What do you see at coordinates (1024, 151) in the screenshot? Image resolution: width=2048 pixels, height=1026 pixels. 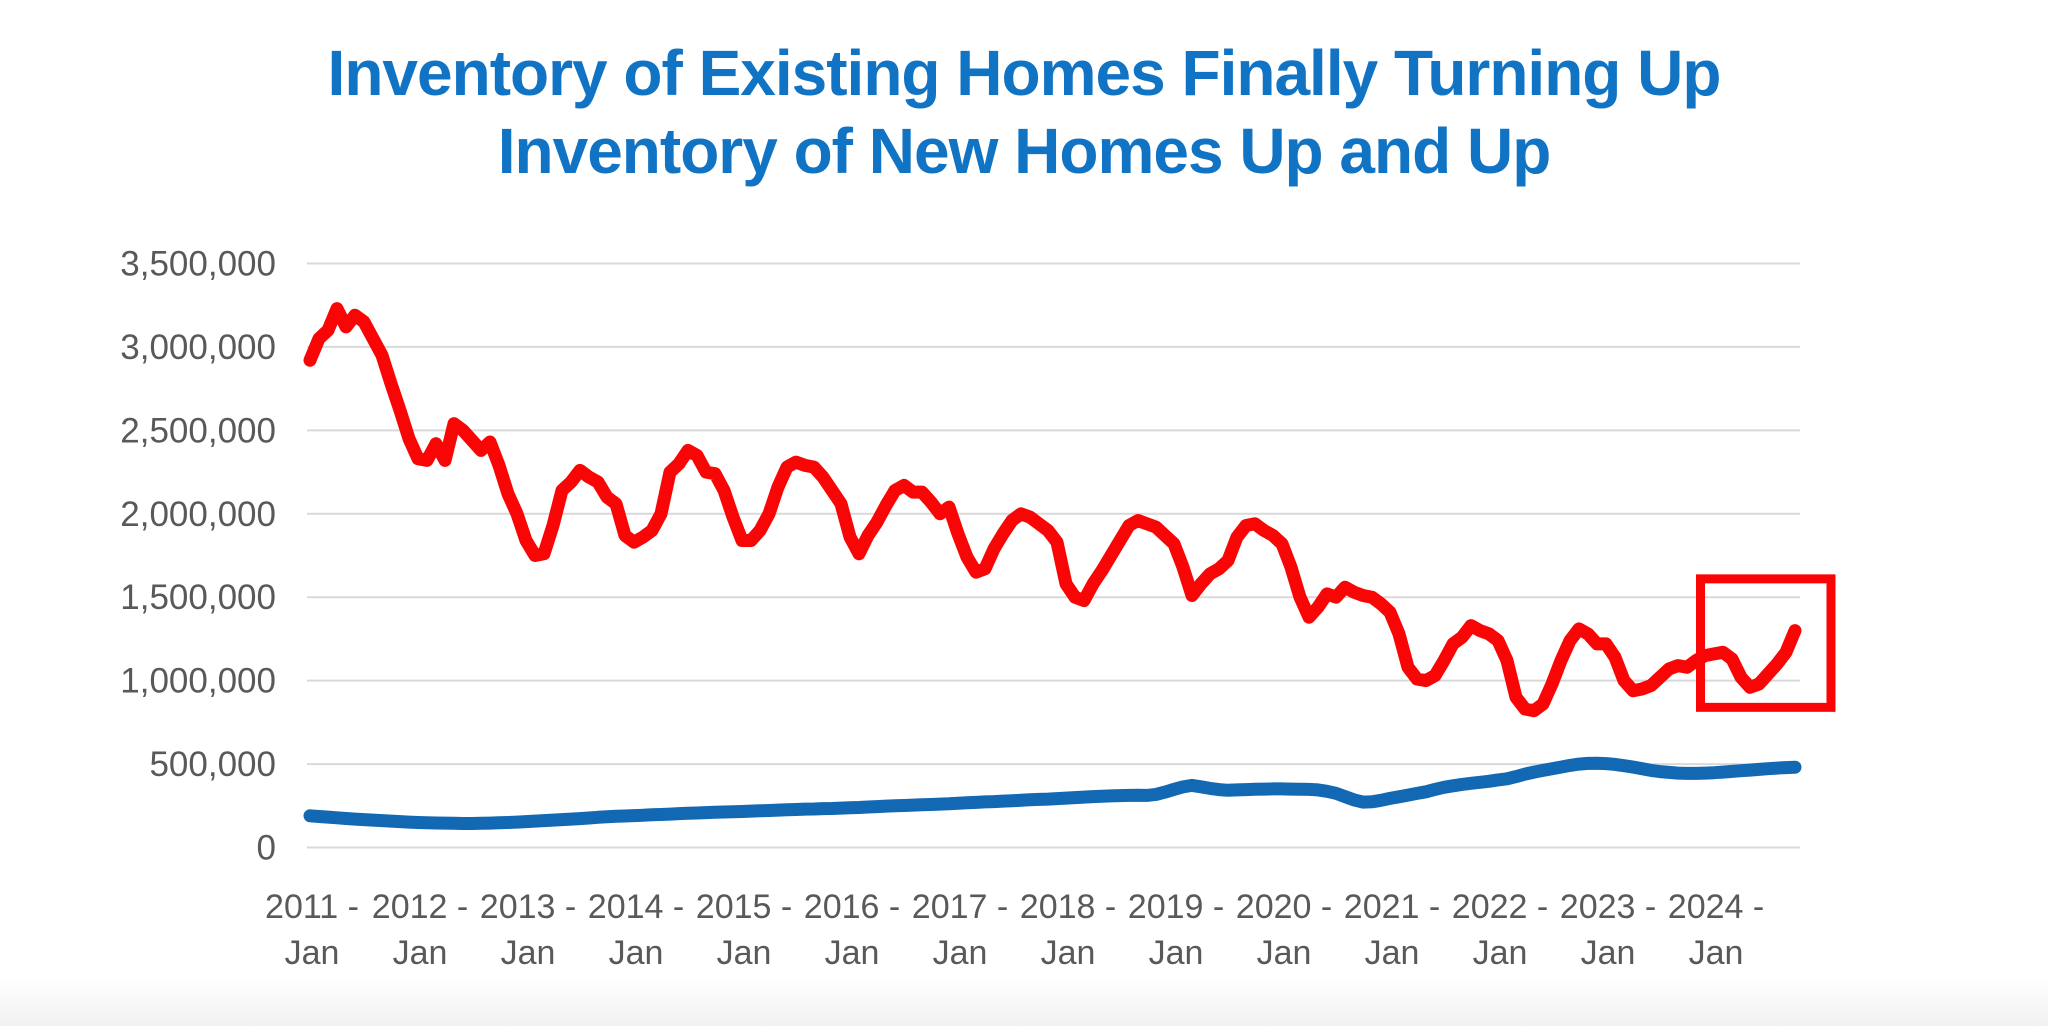 I see `chart-title-line2: Inventory of New Homes Up and Up` at bounding box center [1024, 151].